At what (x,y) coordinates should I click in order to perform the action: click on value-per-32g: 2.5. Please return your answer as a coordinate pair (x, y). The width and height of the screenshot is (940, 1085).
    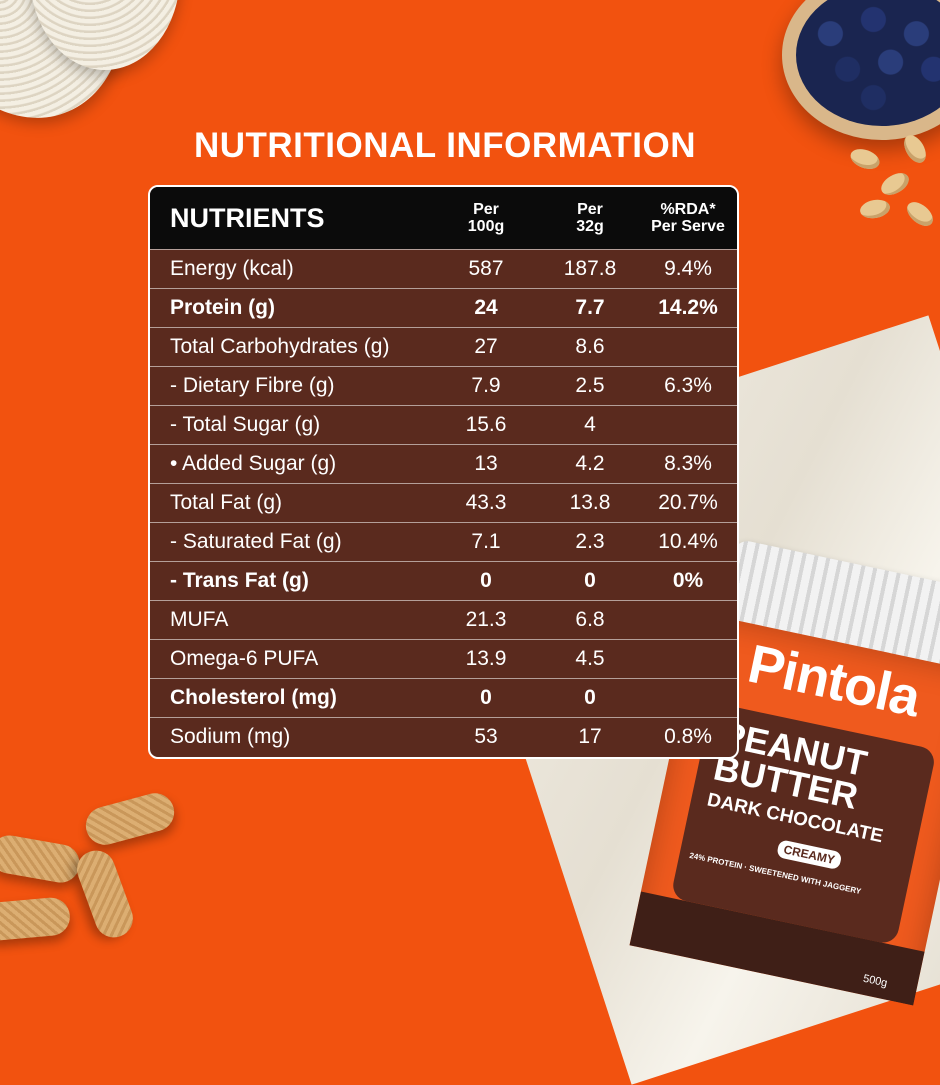
    Looking at the image, I should click on (590, 385).